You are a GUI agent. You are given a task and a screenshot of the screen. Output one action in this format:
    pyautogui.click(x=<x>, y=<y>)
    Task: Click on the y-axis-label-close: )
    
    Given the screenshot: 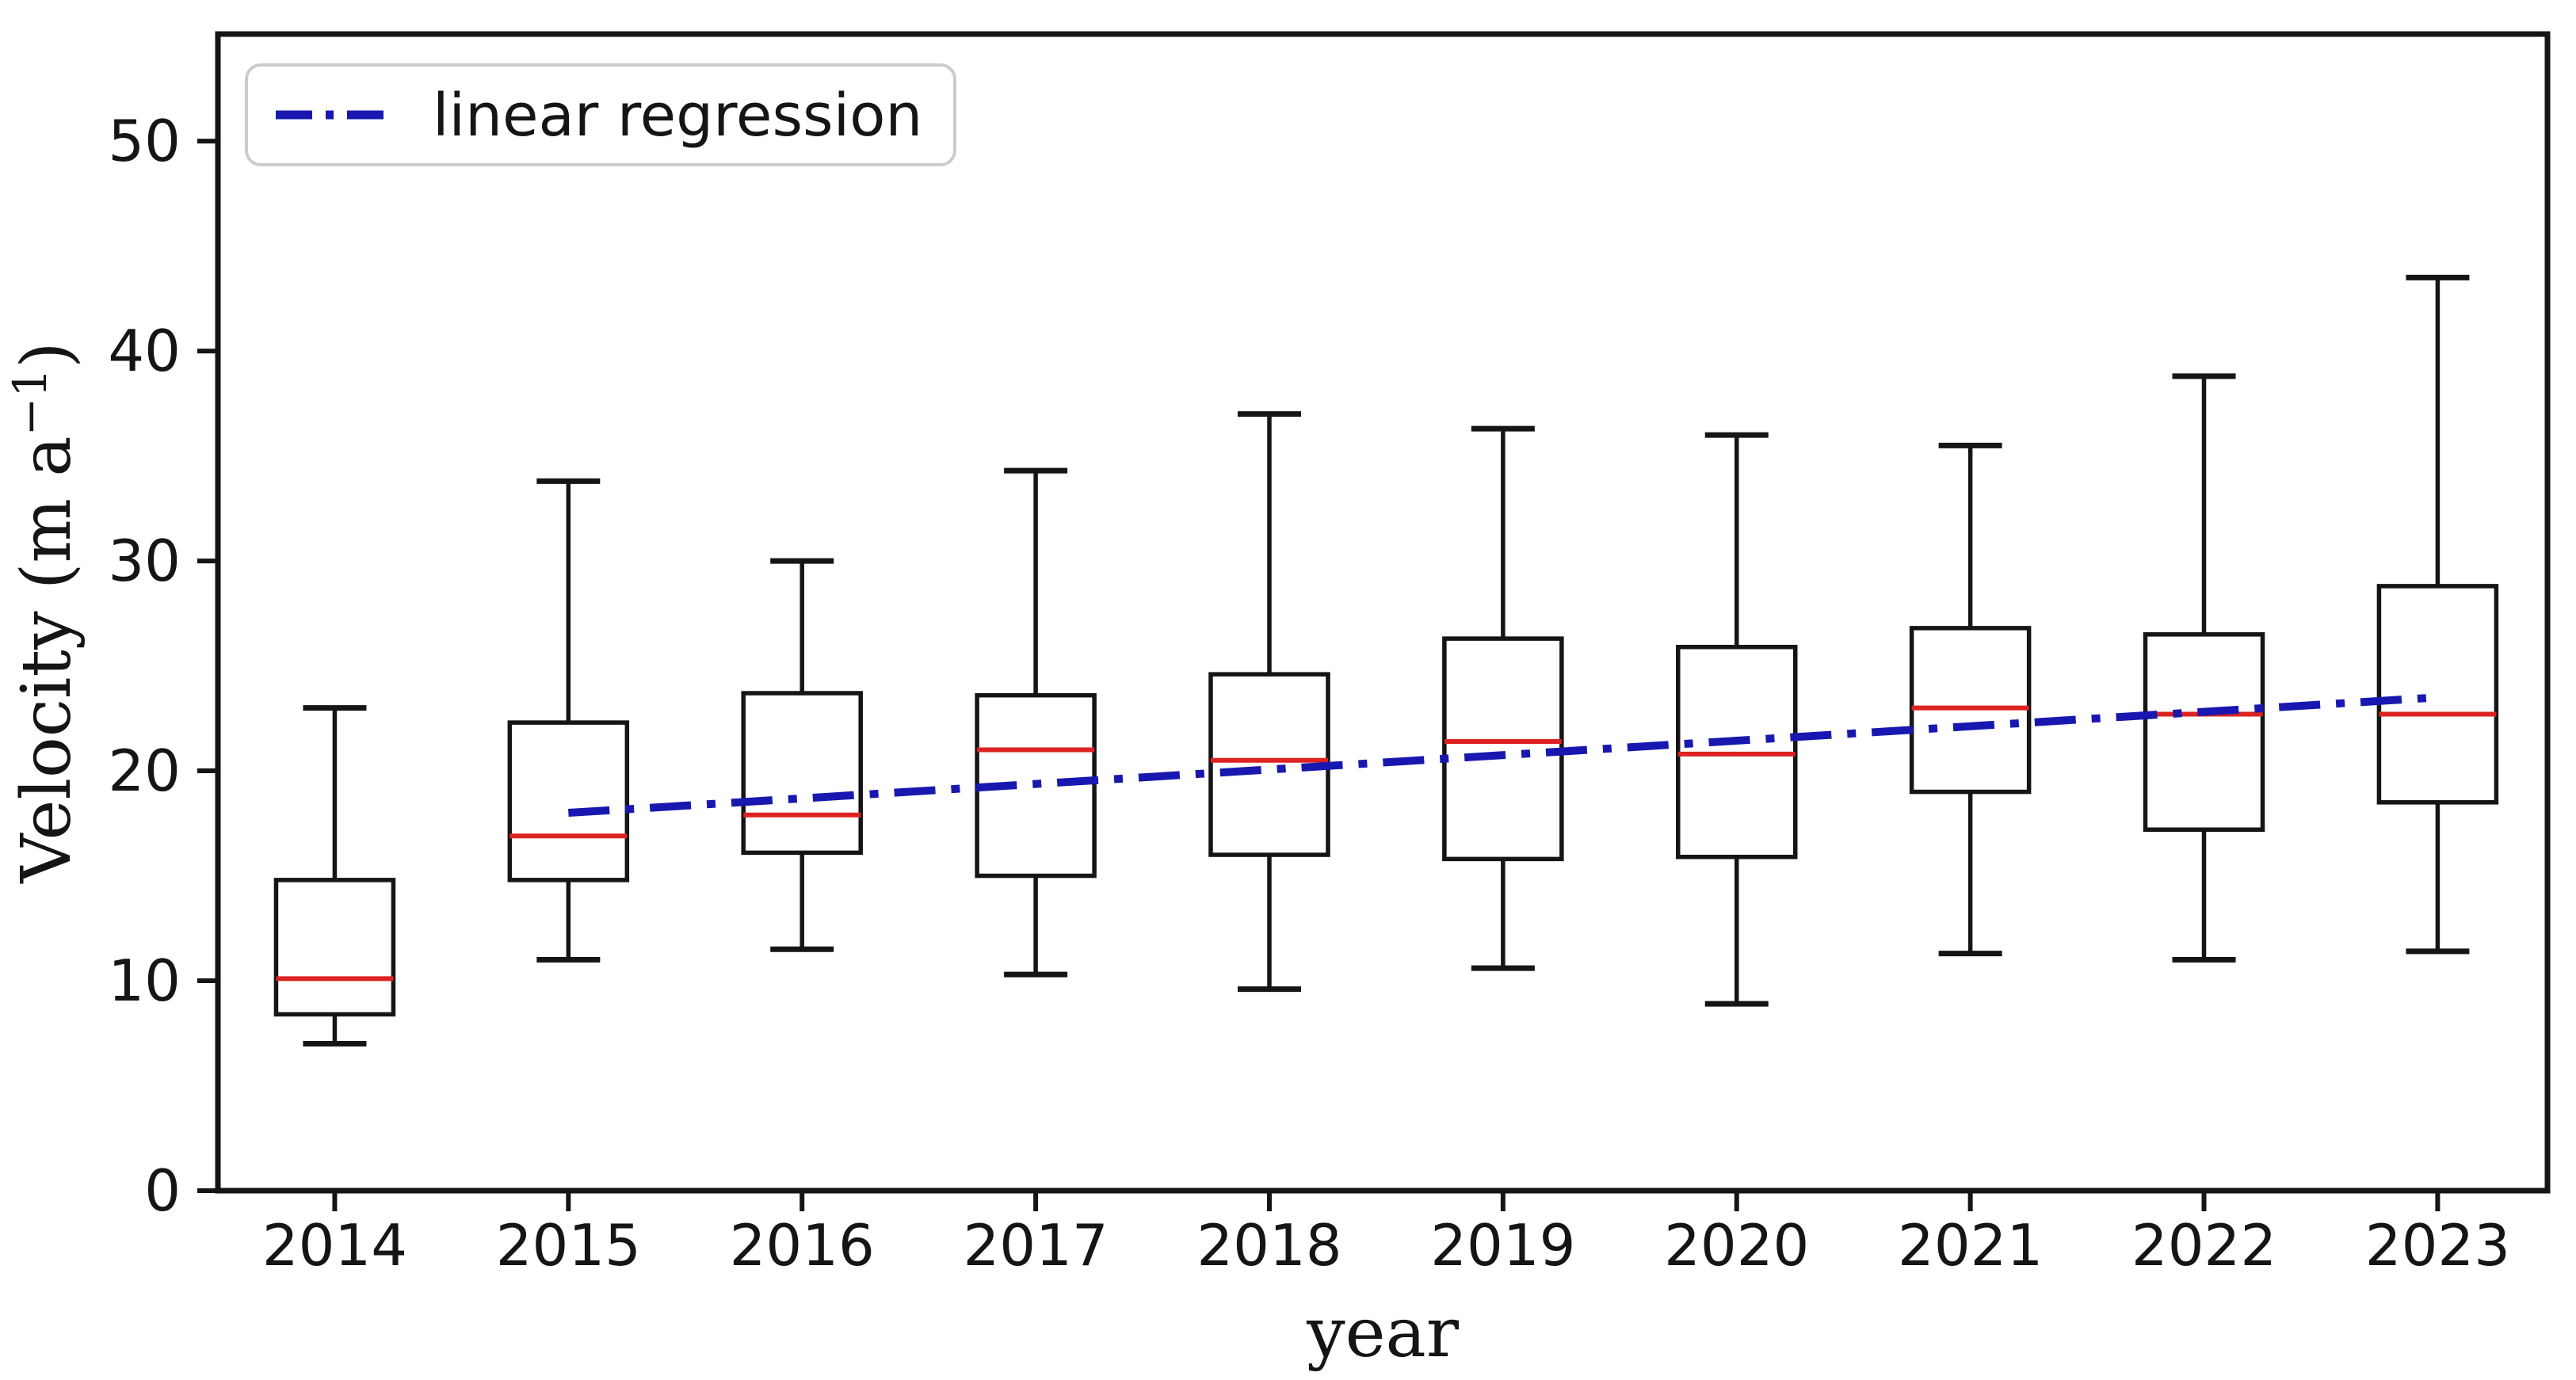 What is the action you would take?
    pyautogui.click(x=46, y=355)
    